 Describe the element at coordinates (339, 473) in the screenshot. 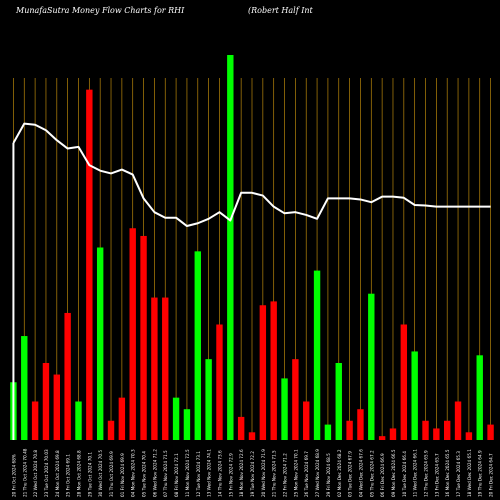

I see `x-axis-label: 02 Mon Dec 2024 68.2` at that location.